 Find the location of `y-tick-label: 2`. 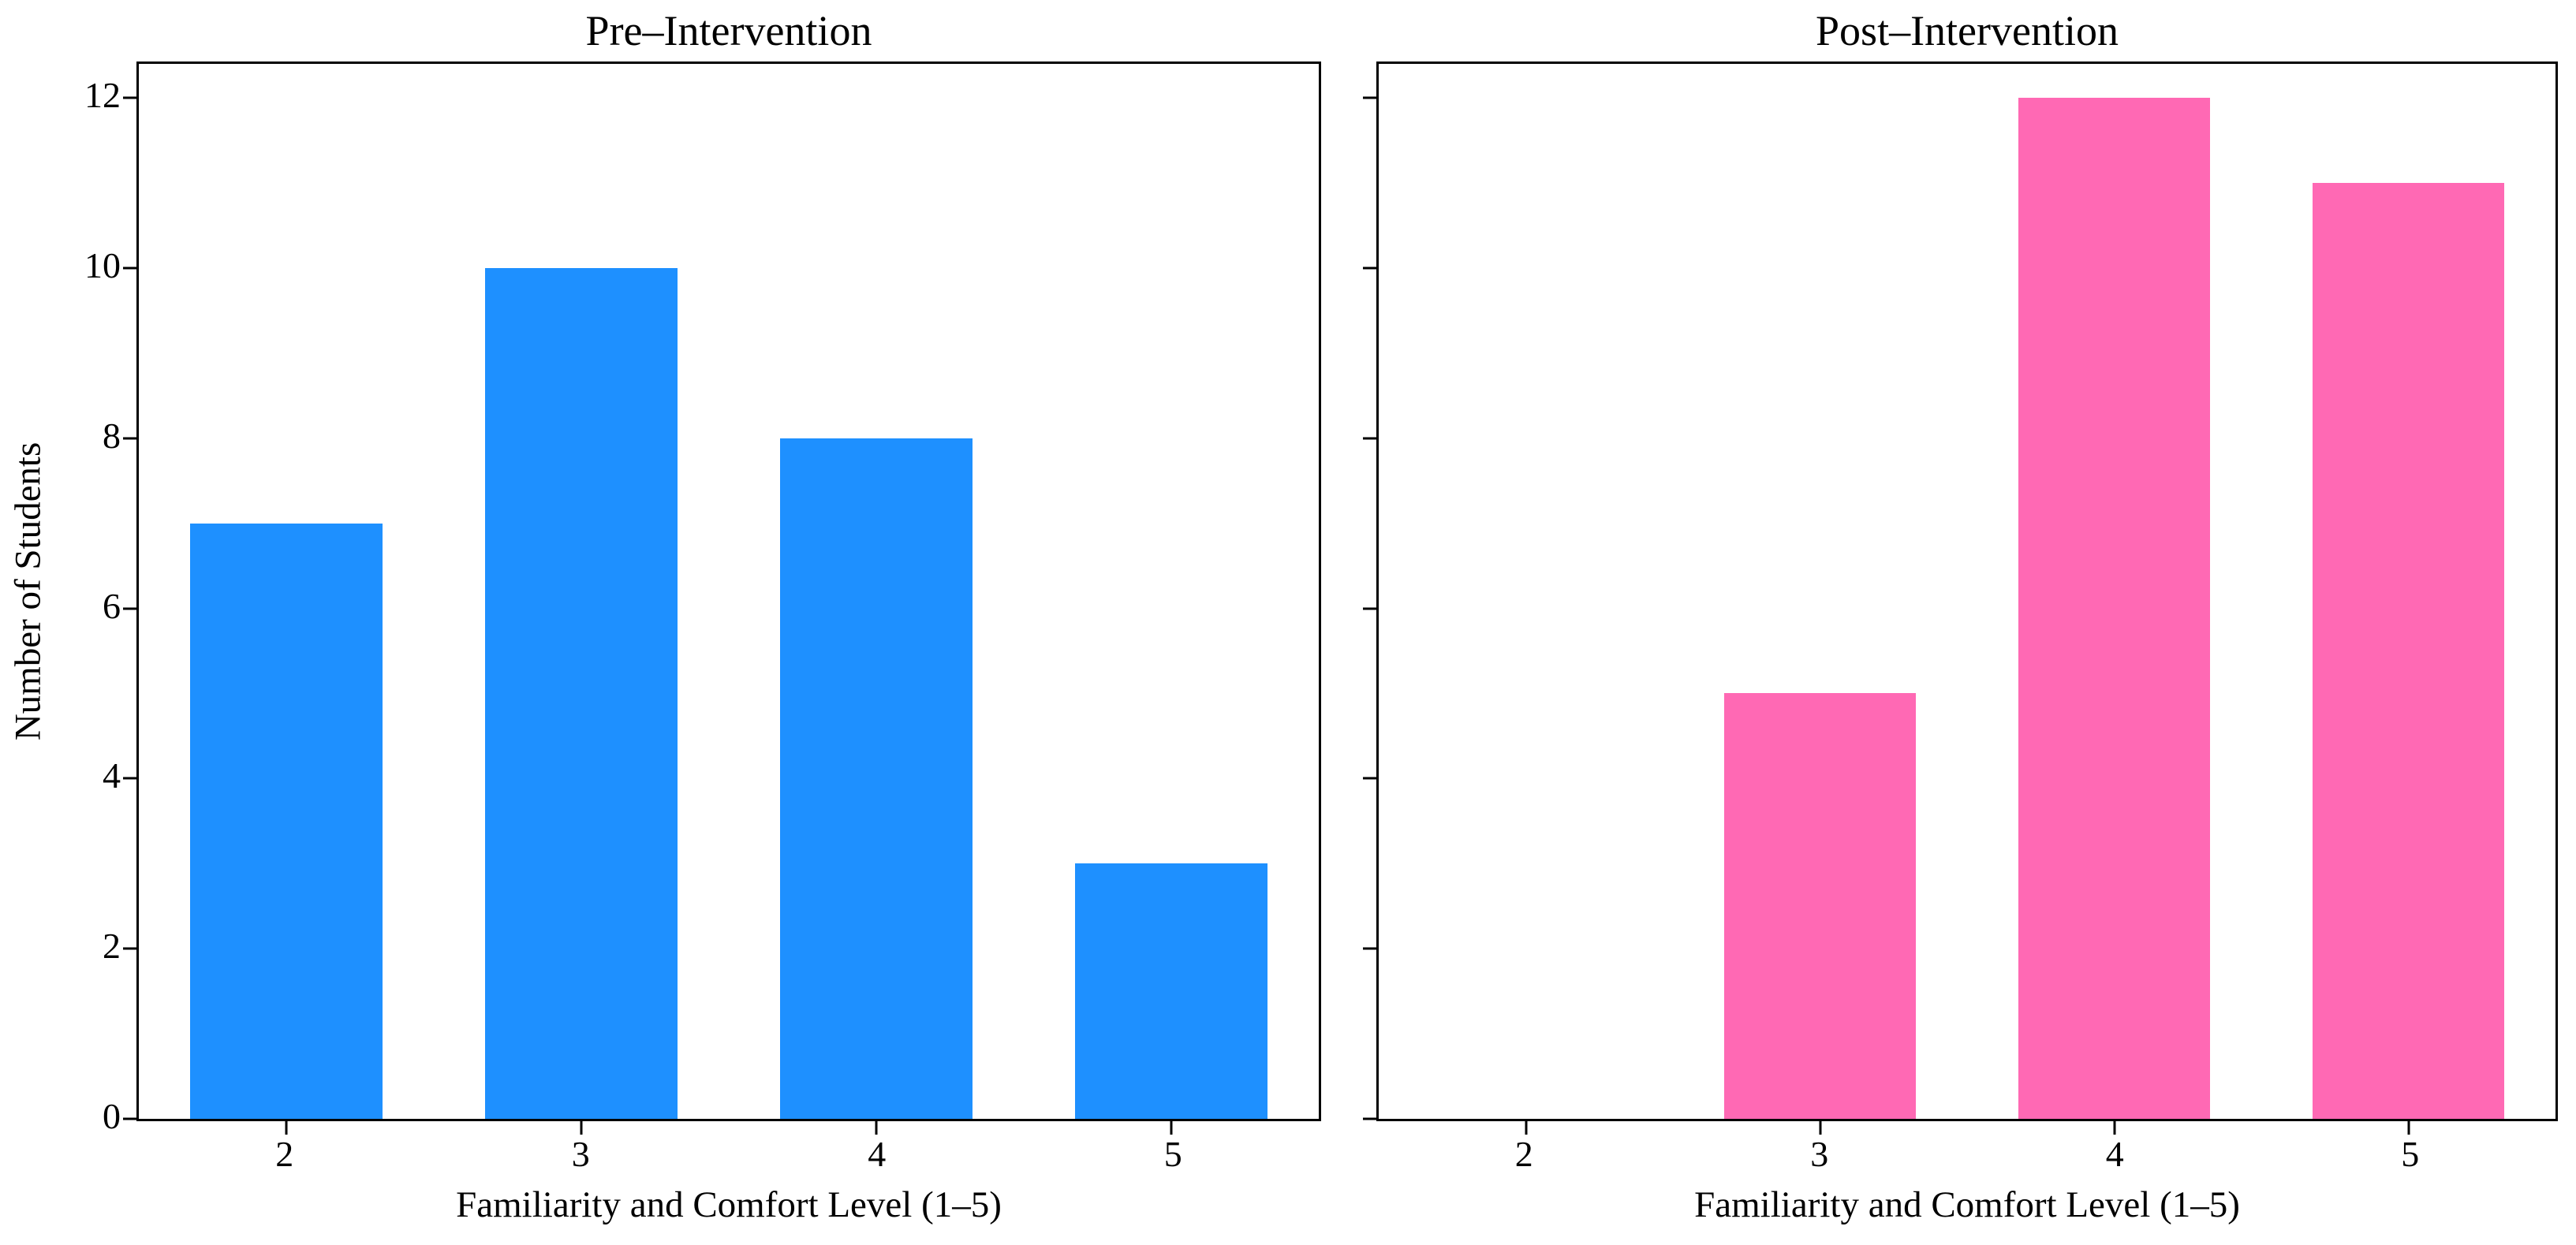

y-tick-label: 2 is located at coordinates (112, 946).